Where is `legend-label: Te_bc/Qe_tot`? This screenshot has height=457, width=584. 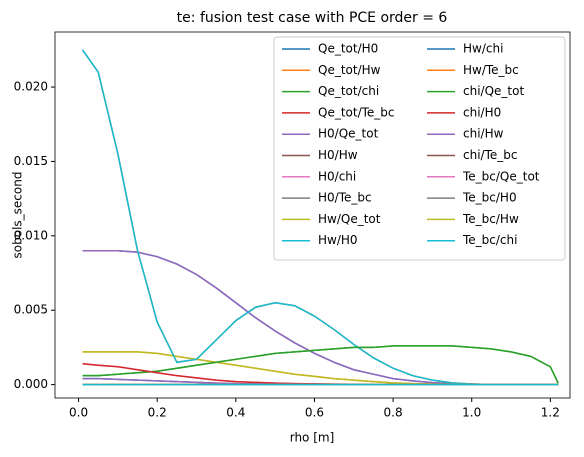 legend-label: Te_bc/Qe_tot is located at coordinates (501, 176).